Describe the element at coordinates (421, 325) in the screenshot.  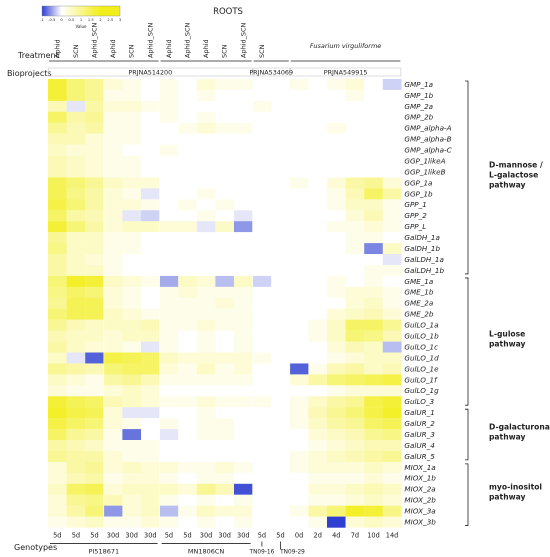
I see `row-label: GulLO_1a` at that location.